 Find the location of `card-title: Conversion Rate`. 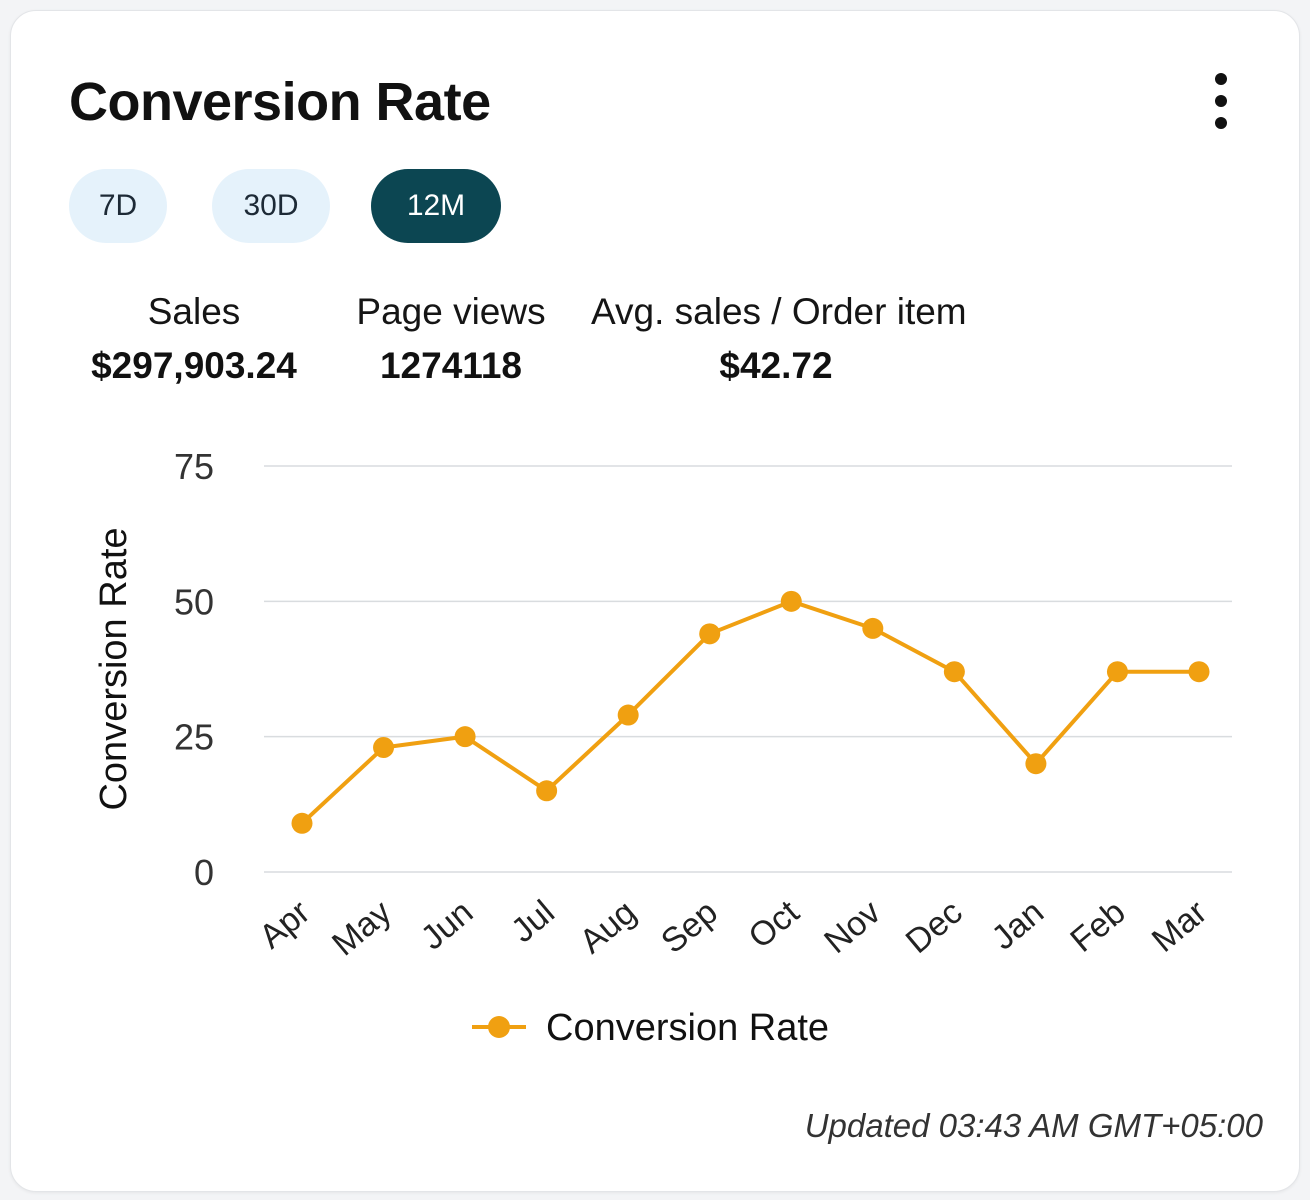

card-title: Conversion Rate is located at coordinates (280, 102).